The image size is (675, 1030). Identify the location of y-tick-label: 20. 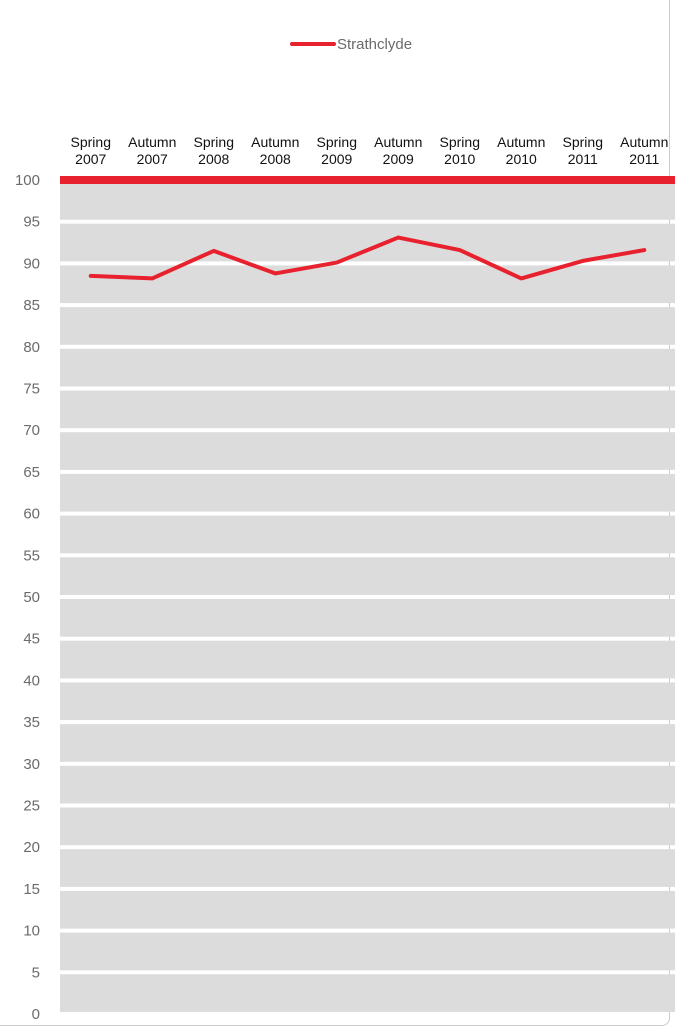
(31, 847).